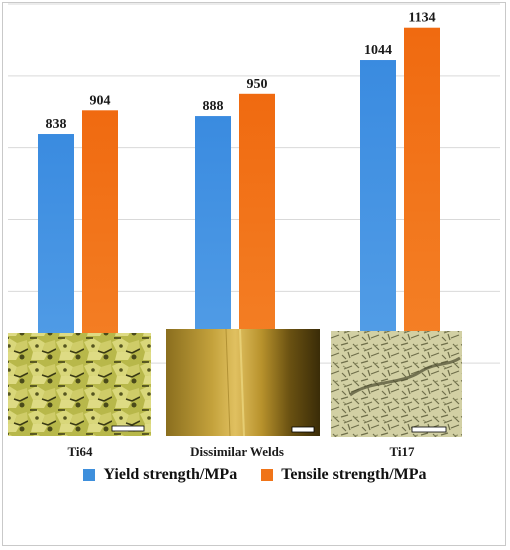 Image resolution: width=510 pixels, height=550 pixels. What do you see at coordinates (378, 50) in the screenshot?
I see `value-label: 1044` at bounding box center [378, 50].